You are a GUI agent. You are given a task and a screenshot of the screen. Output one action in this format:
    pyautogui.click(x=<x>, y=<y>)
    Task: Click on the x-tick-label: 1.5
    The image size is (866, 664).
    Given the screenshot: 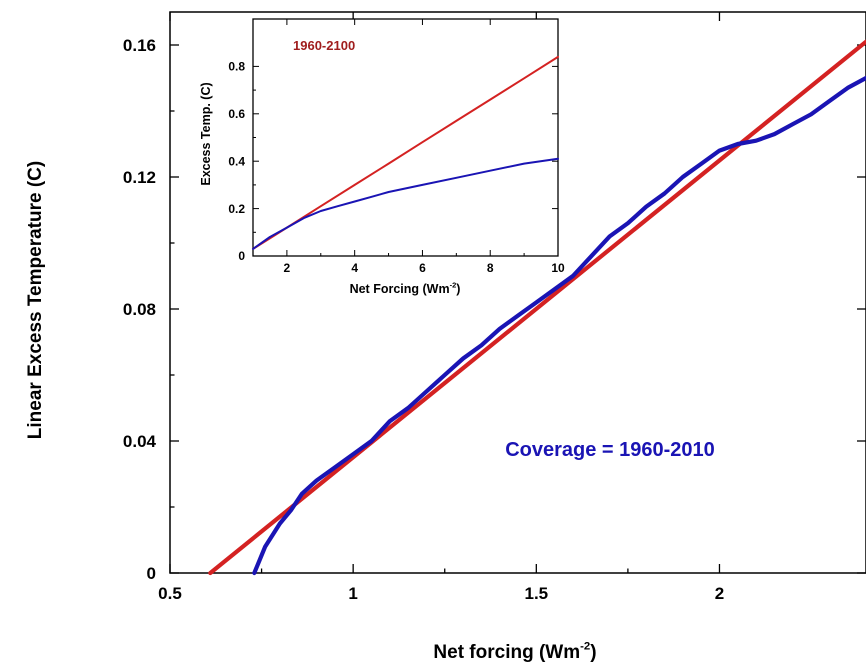 What is the action you would take?
    pyautogui.click(x=536, y=593)
    